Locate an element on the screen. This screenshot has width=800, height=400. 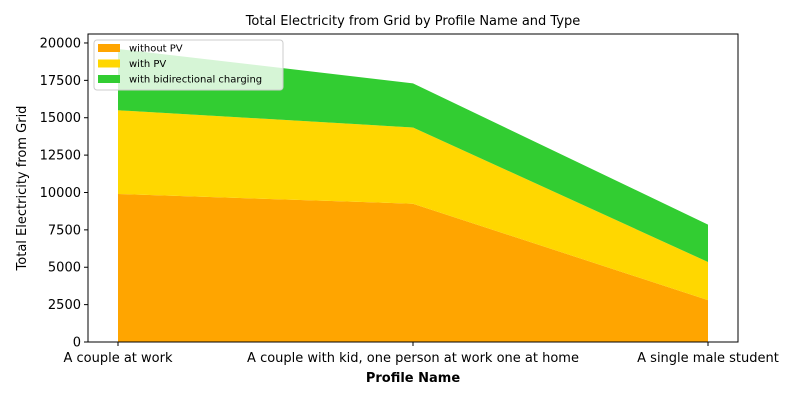
y-tick-label: 20000 is located at coordinates (60, 43).